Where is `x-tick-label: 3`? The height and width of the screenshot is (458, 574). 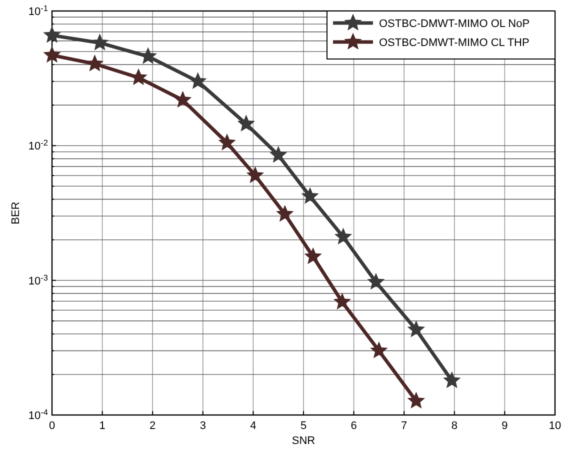
x-tick-label: 3 is located at coordinates (203, 426).